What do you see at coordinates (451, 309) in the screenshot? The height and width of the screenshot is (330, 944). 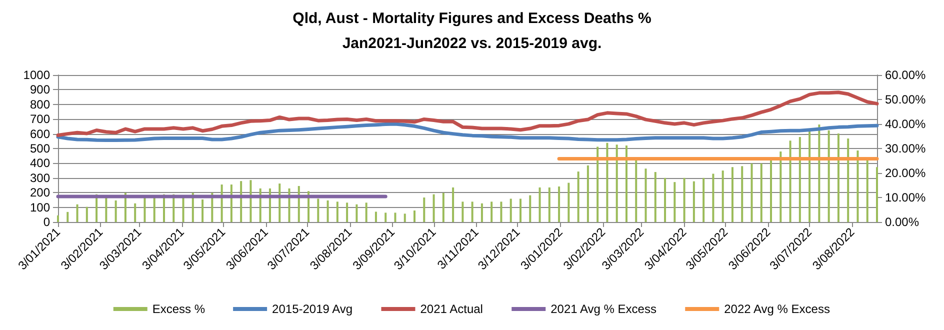 I see `legend-label: 2021 Actual` at bounding box center [451, 309].